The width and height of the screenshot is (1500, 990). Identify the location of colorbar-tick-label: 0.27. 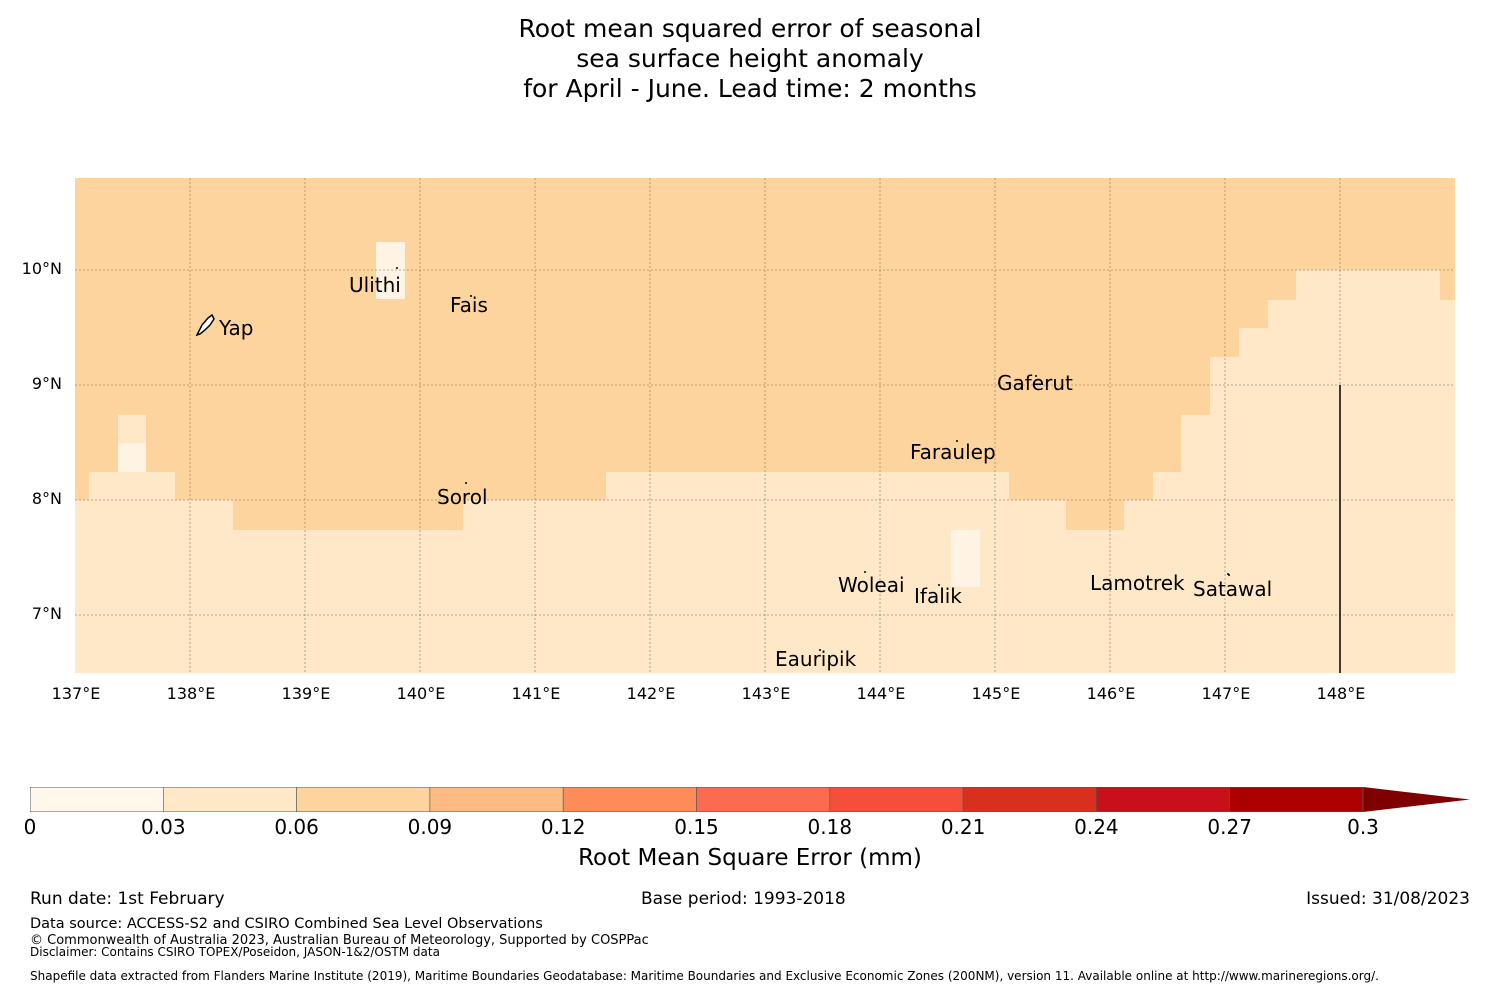
(1229, 827).